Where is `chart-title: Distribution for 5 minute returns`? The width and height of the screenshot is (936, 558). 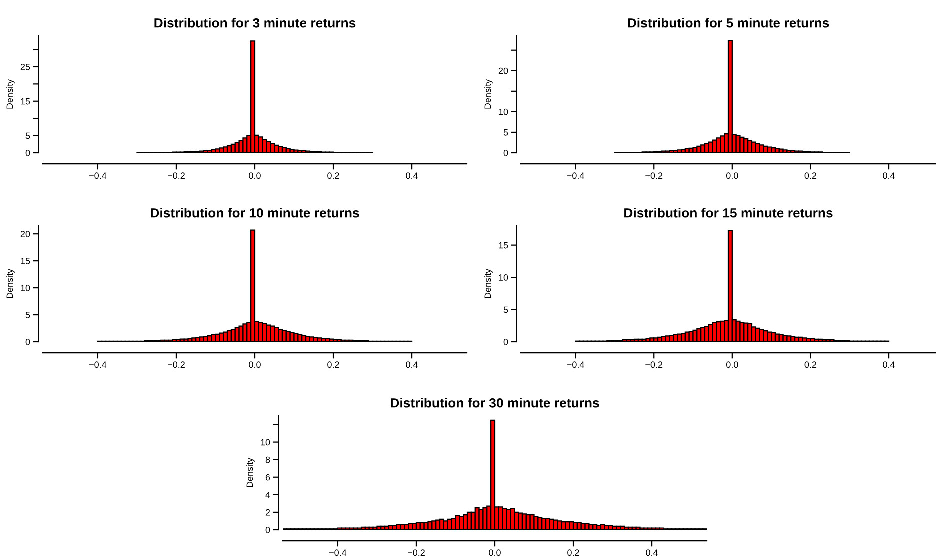 chart-title: Distribution for 5 minute returns is located at coordinates (729, 23).